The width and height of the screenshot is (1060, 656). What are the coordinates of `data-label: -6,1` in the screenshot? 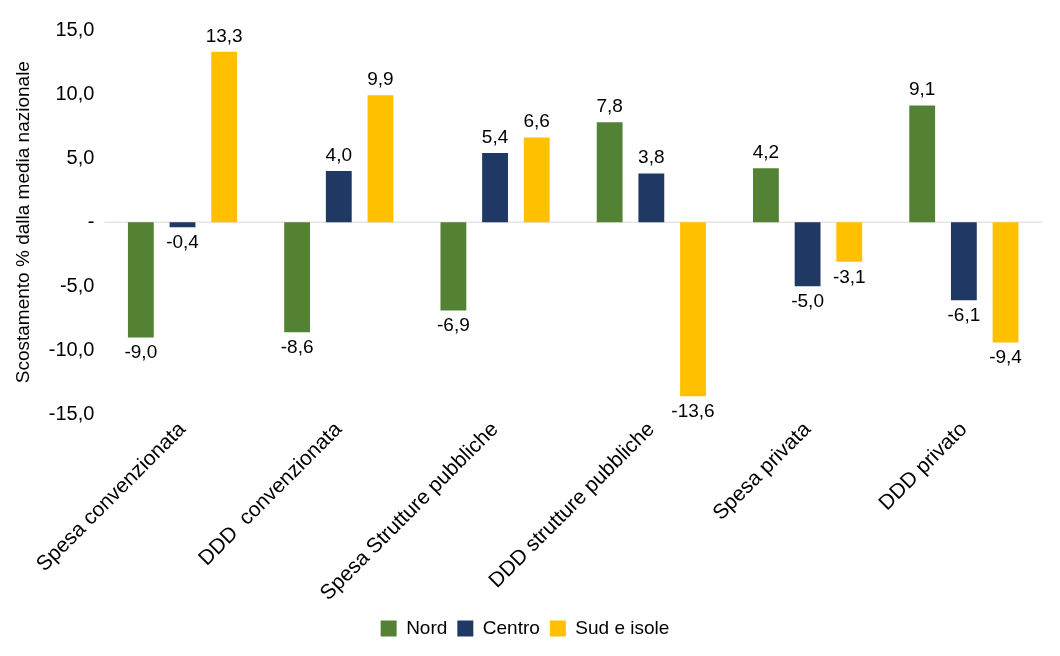 It's located at (964, 315).